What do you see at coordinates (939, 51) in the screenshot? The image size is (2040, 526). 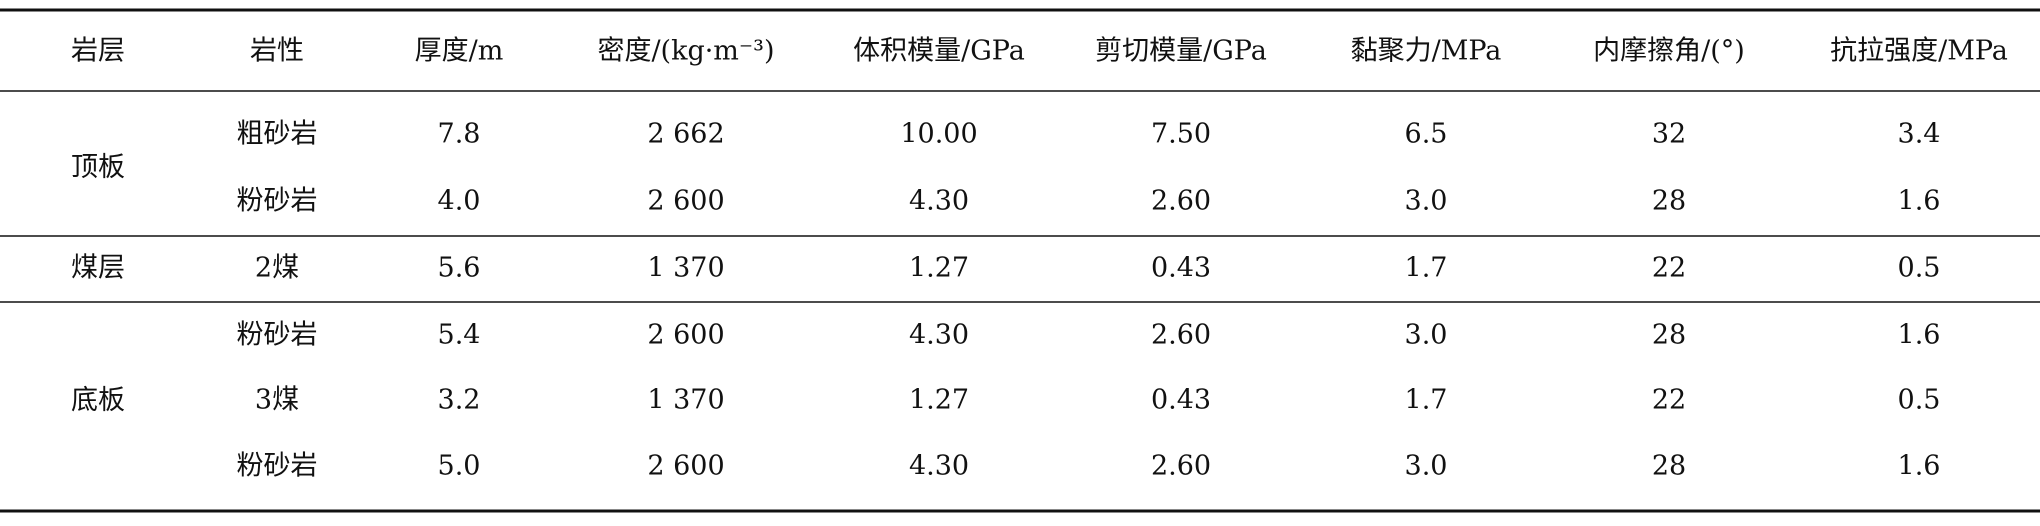 I see `header-cell: 体积模量/GPa` at bounding box center [939, 51].